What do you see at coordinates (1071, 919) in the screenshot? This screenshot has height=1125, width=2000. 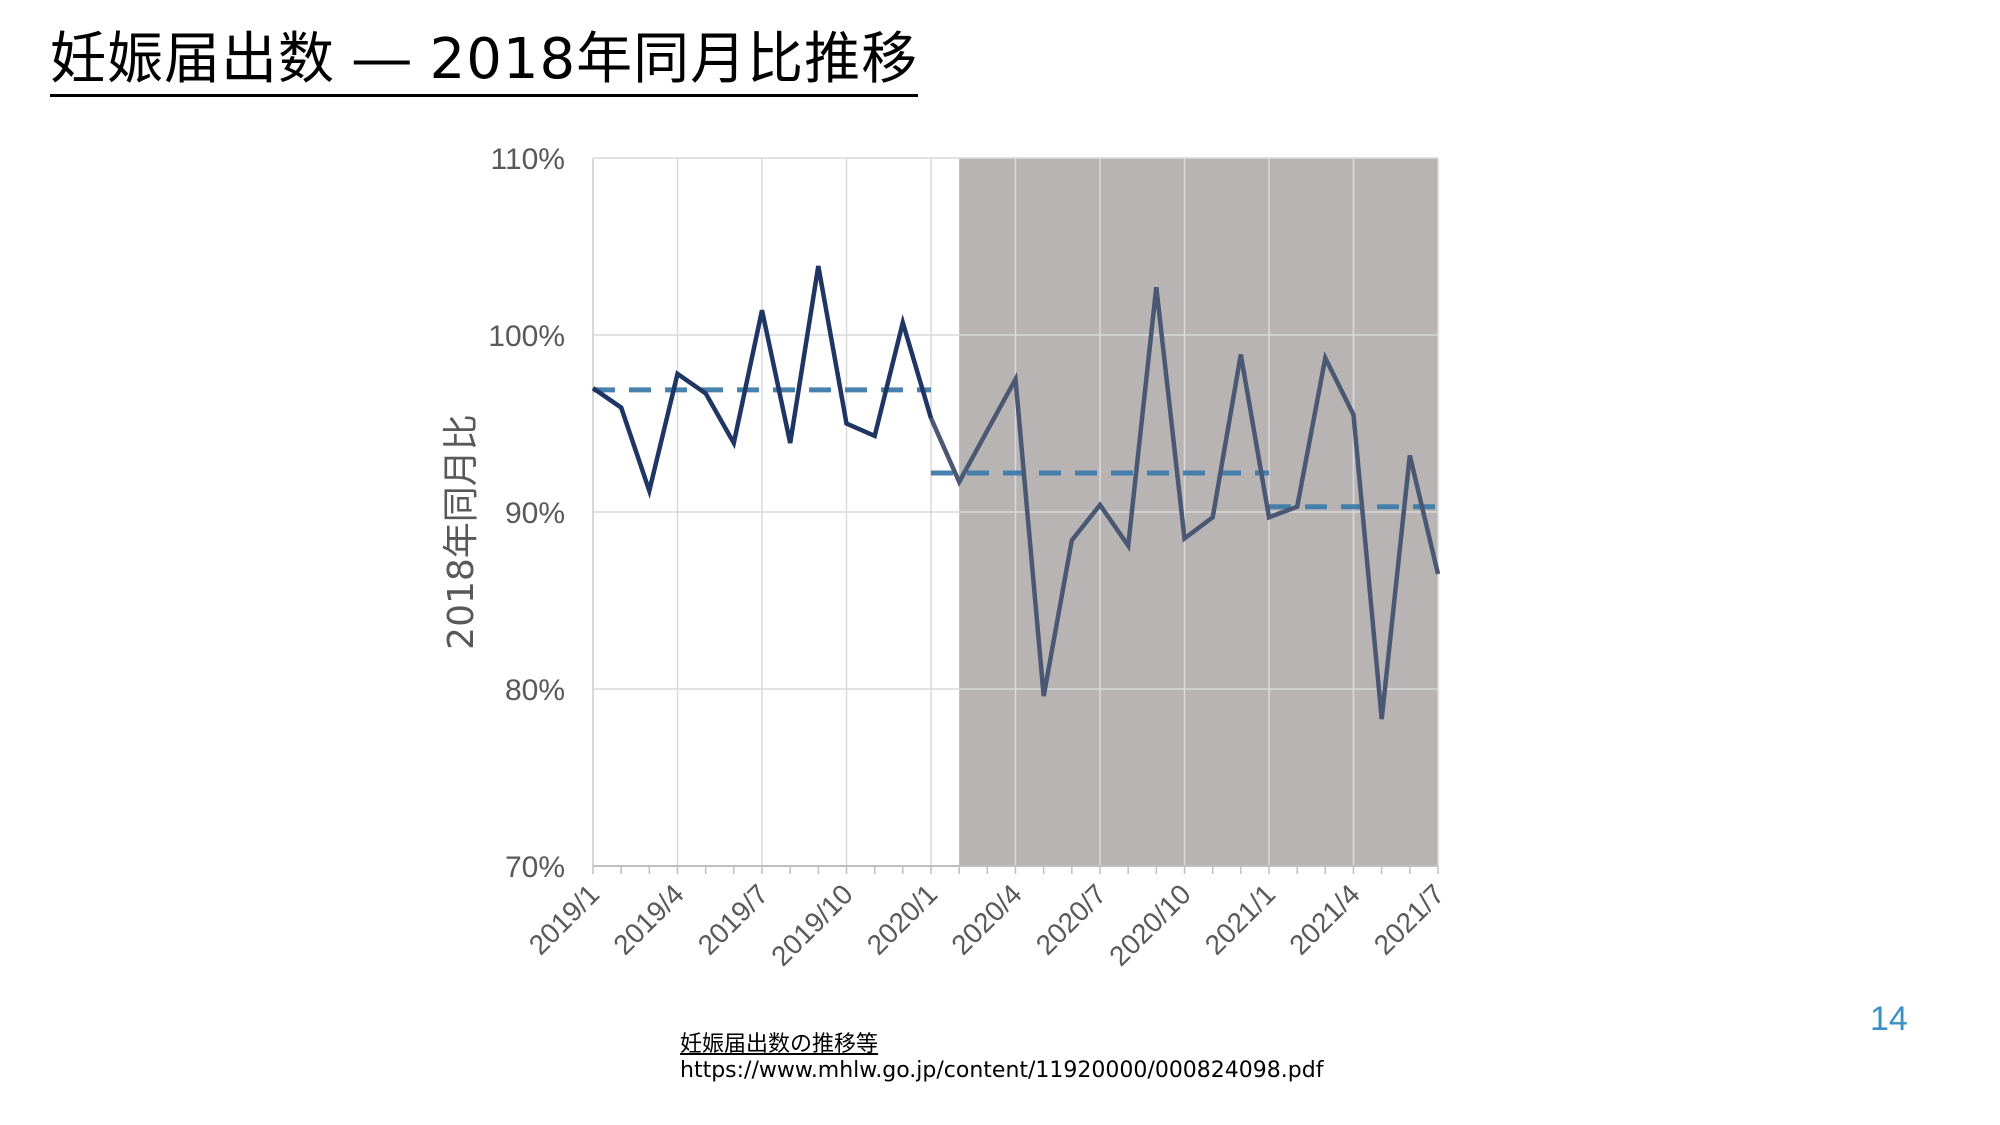 I see `x-tick-label: 2020/7` at bounding box center [1071, 919].